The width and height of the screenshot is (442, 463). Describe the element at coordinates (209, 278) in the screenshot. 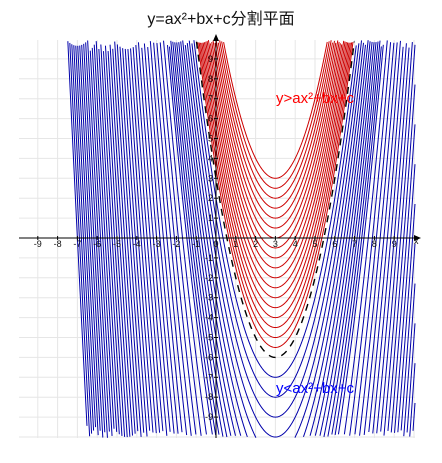

I see `y-tick-label: -2` at that location.